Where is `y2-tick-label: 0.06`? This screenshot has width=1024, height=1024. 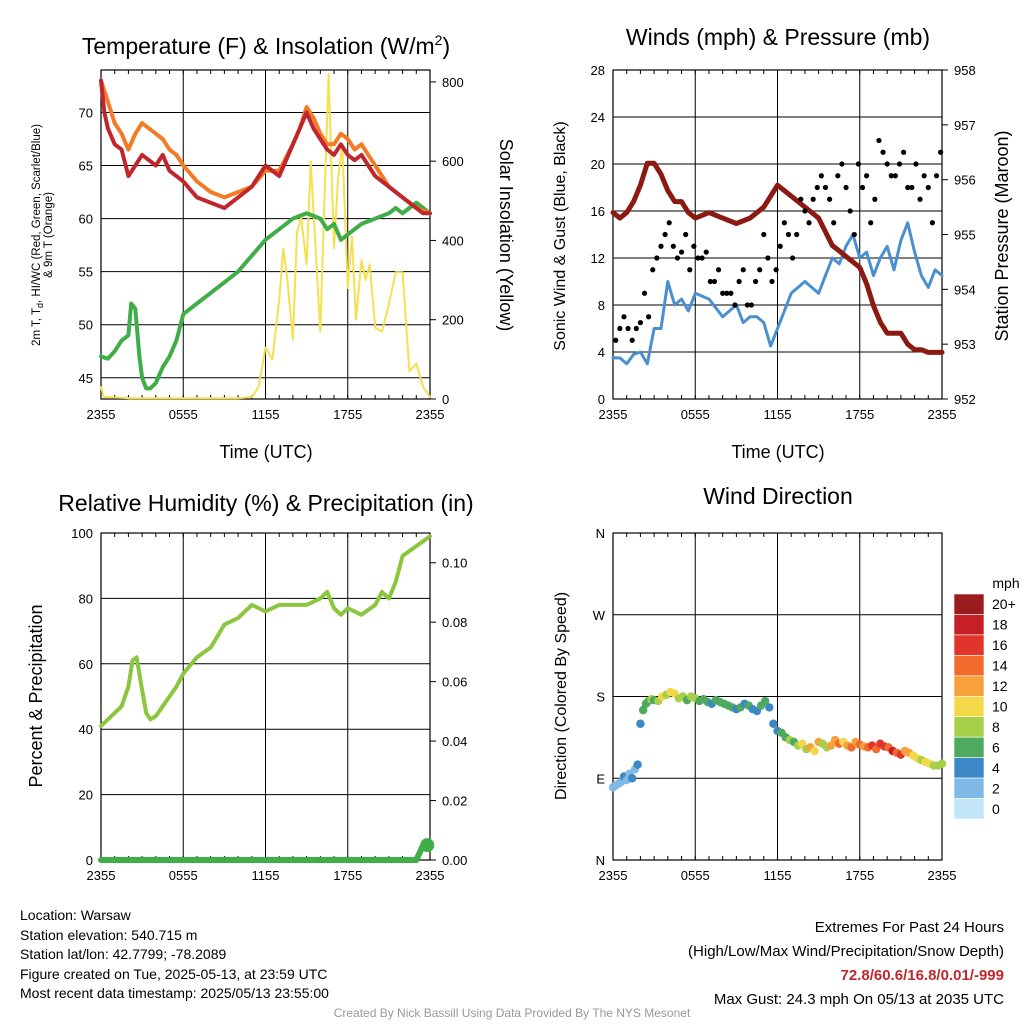 y2-tick-label: 0.06 is located at coordinates (454, 682).